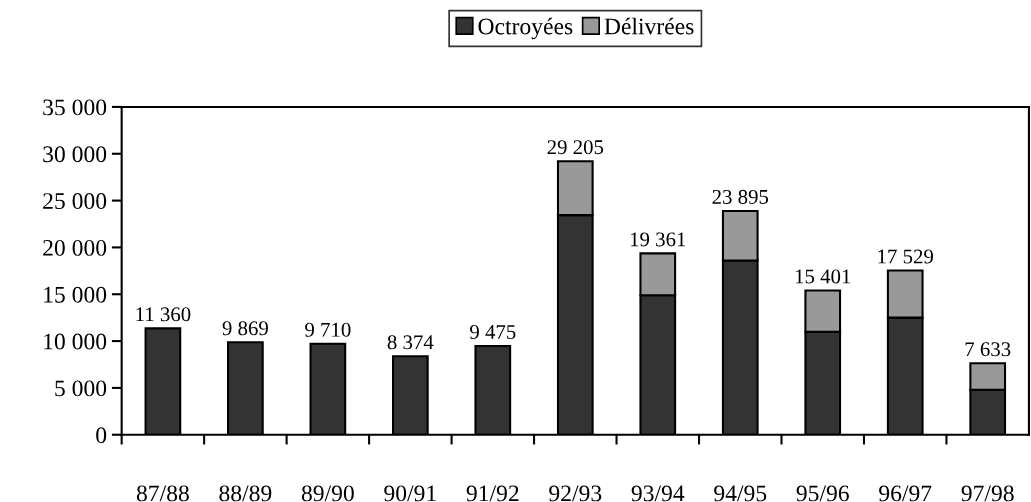 This screenshot has width=1031, height=502. I want to click on x-tick-label: 91/92, so click(492, 493).